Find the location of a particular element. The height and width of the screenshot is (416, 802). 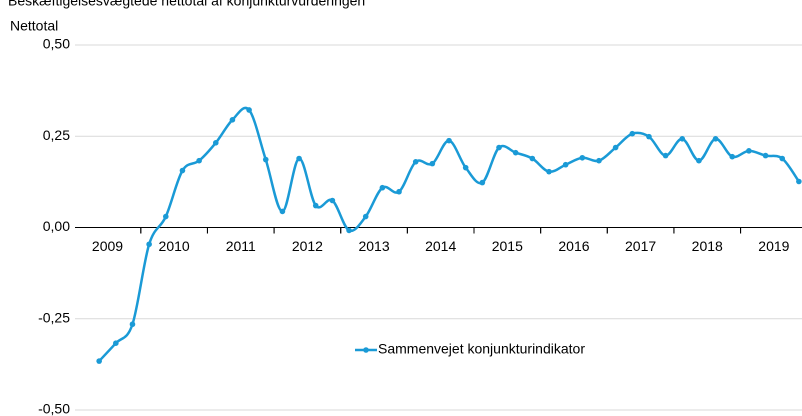

y-tick-label: -0,50 is located at coordinates (54, 408).